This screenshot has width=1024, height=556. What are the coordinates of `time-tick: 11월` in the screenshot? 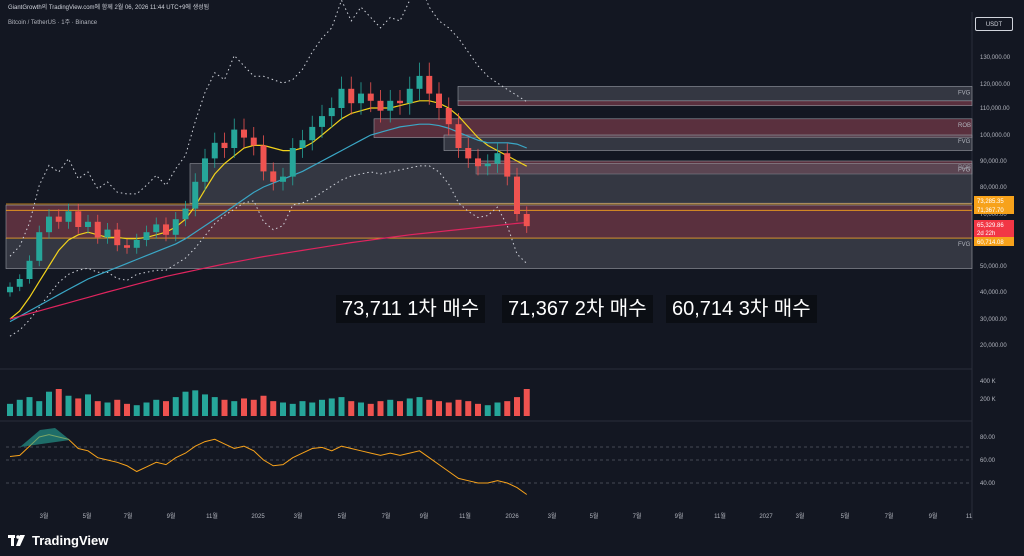 It's located at (465, 516).